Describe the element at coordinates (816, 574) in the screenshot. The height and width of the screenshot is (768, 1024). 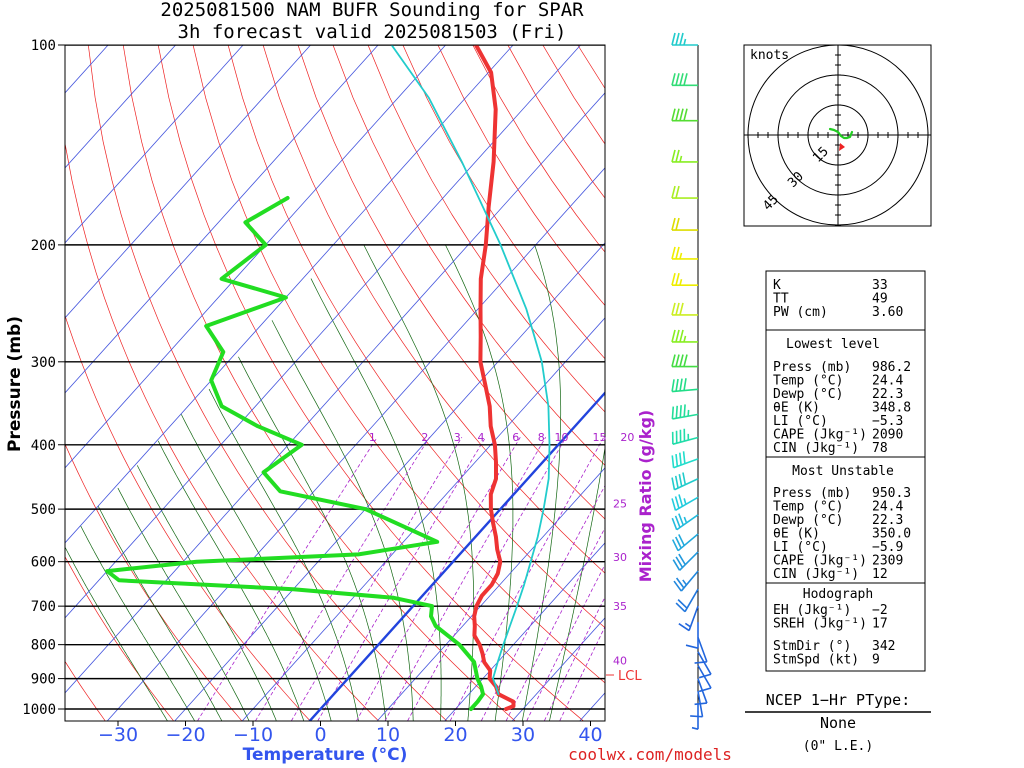
I see `stats-label: CIN (Jkg⁻¹)` at that location.